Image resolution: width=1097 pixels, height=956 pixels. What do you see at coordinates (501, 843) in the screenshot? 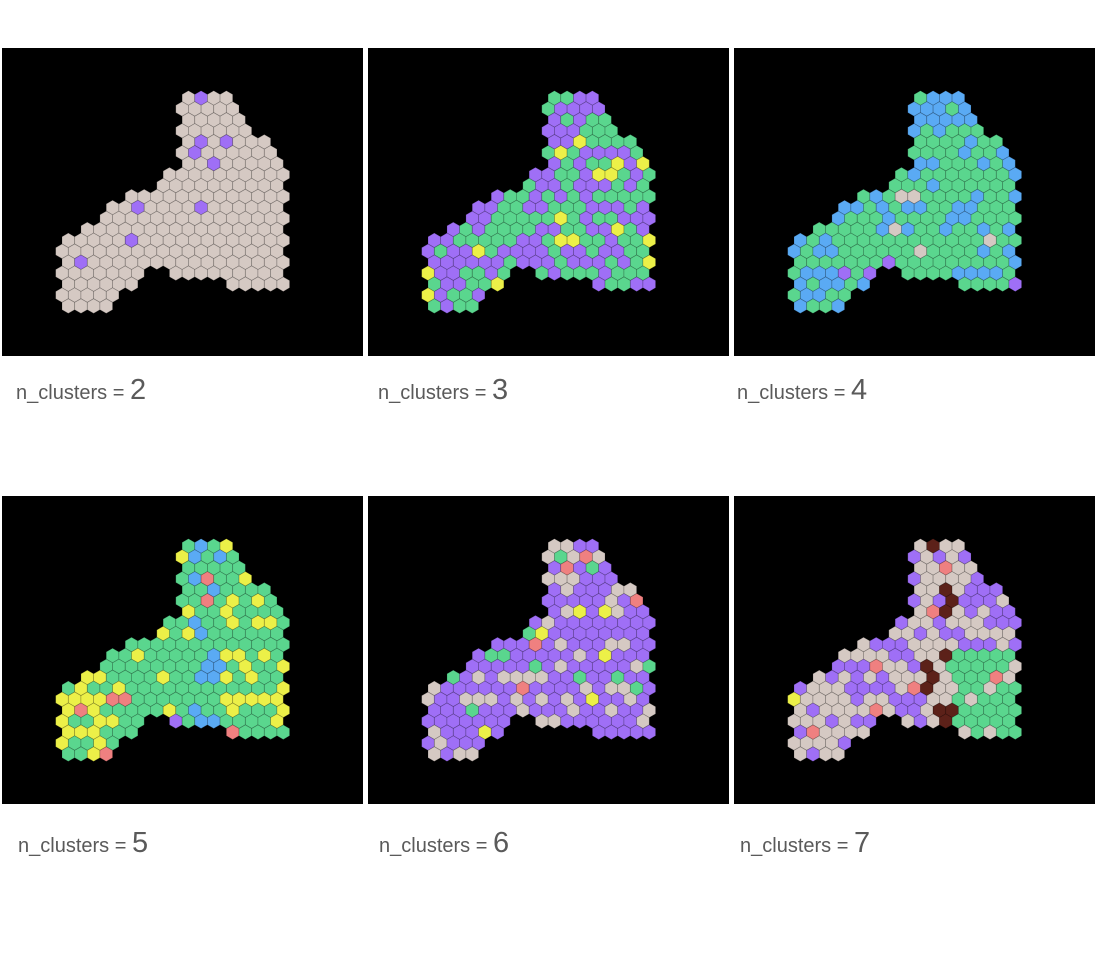
I see `caption-value: 6` at bounding box center [501, 843].